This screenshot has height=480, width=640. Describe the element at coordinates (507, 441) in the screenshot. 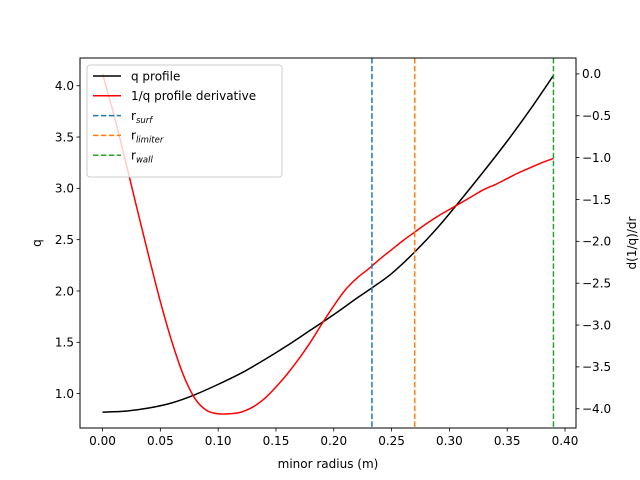

I see `x-tick-label: 0.35` at that location.